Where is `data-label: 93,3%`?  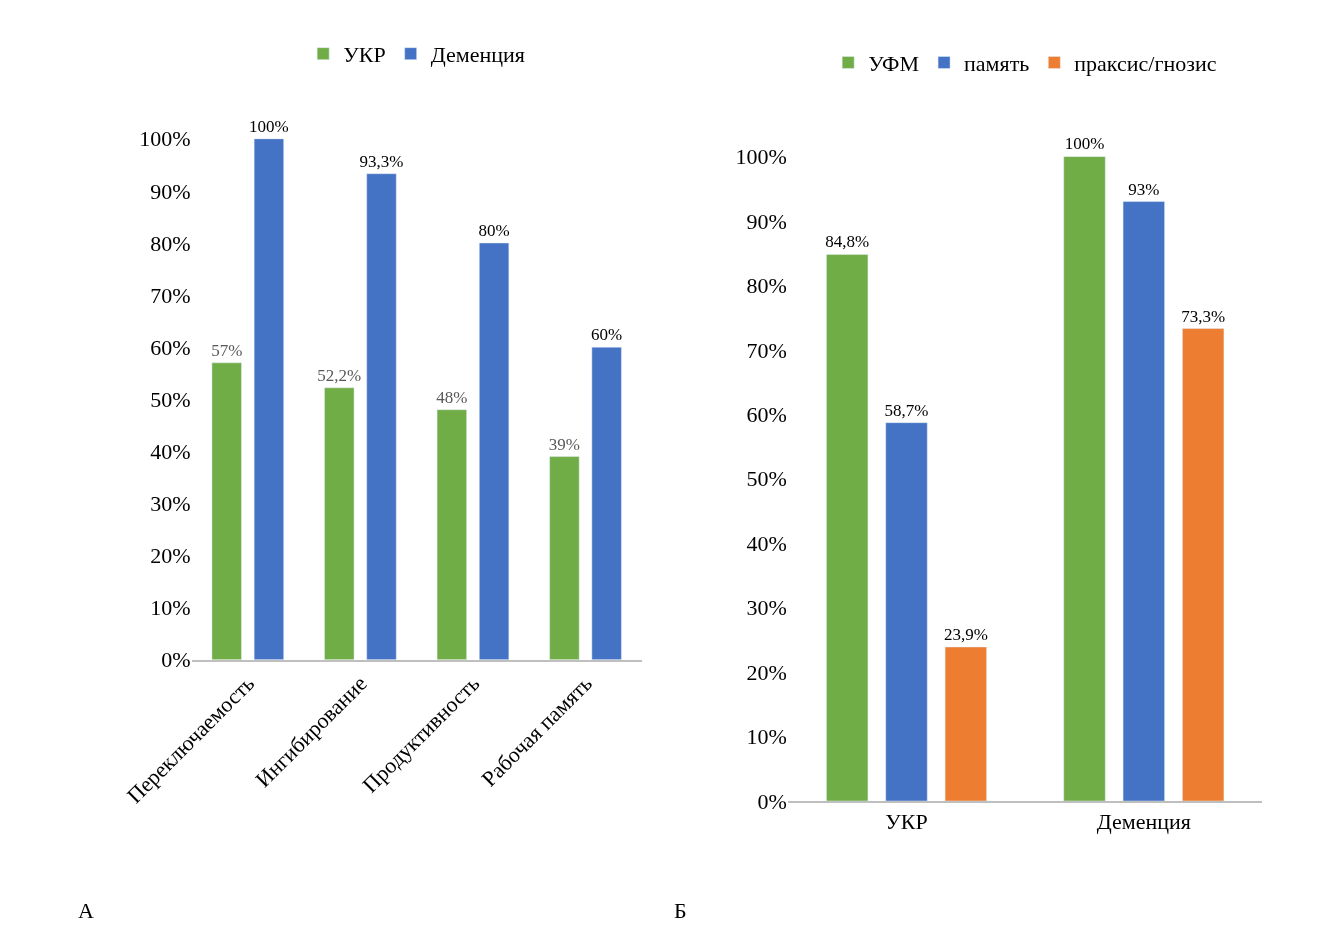 data-label: 93,3% is located at coordinates (381, 161).